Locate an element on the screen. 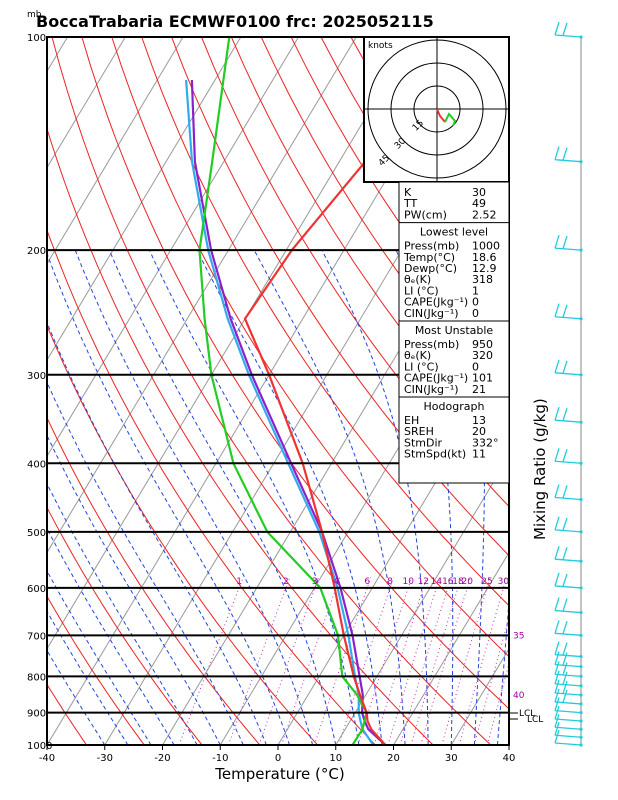 Image resolution: width=618 pixels, height=800 pixels. panel-label: K is located at coordinates (408, 192).